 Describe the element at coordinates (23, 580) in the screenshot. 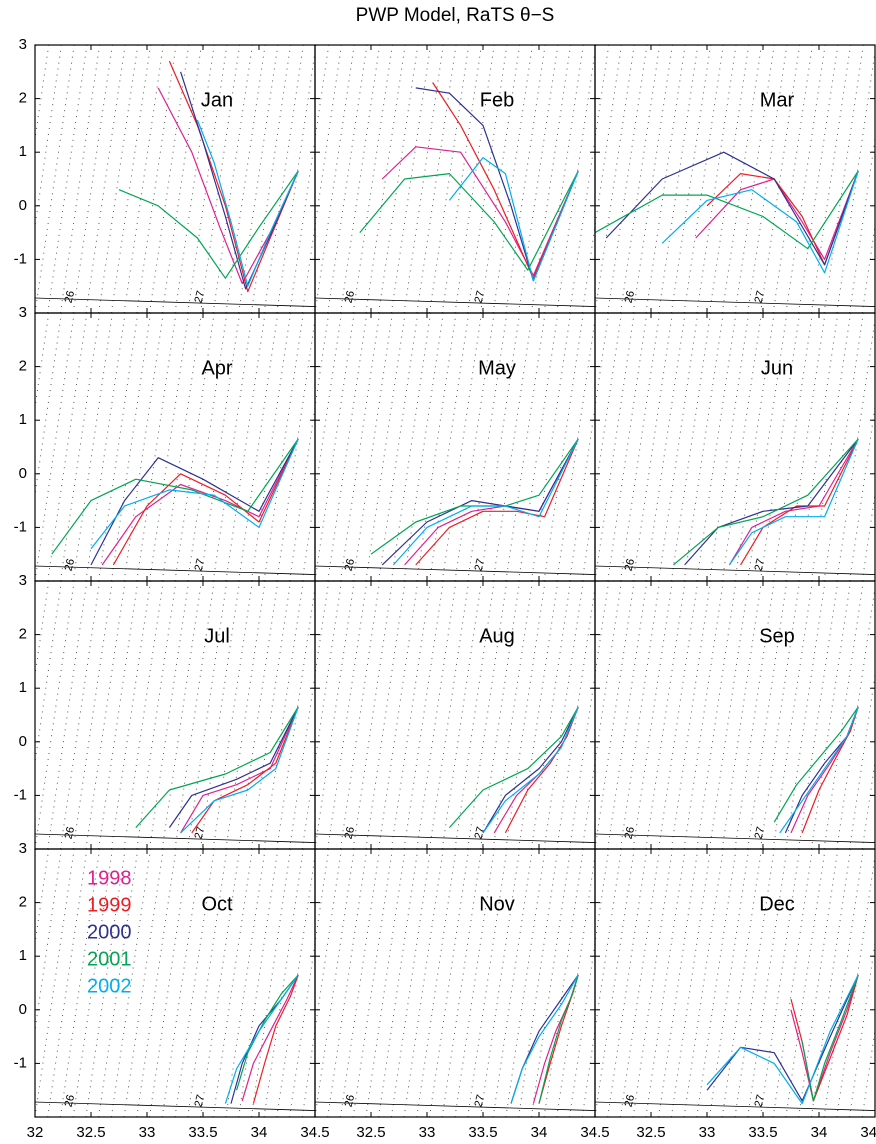

I see `y-tick-label: 3` at that location.